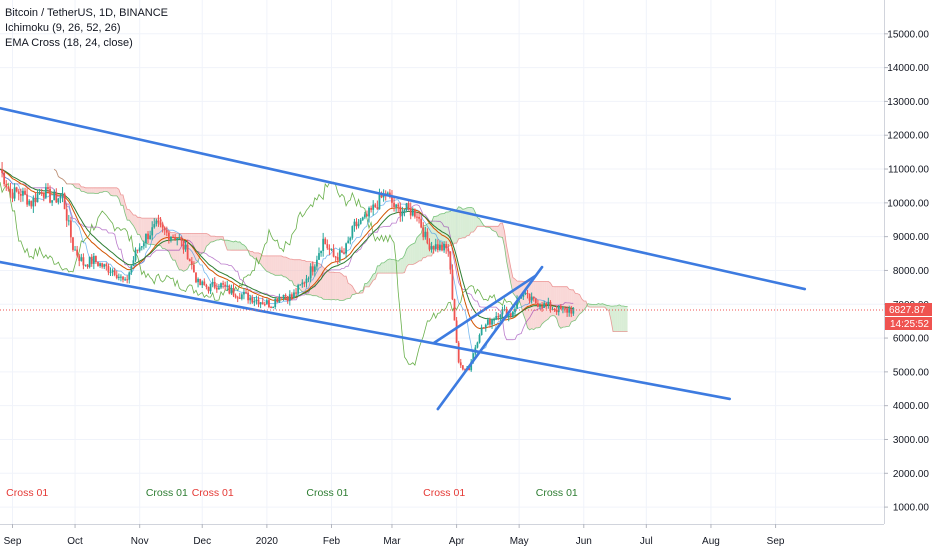 Image resolution: width=932 pixels, height=550 pixels. I want to click on x-tick-label: Nov, so click(140, 541).